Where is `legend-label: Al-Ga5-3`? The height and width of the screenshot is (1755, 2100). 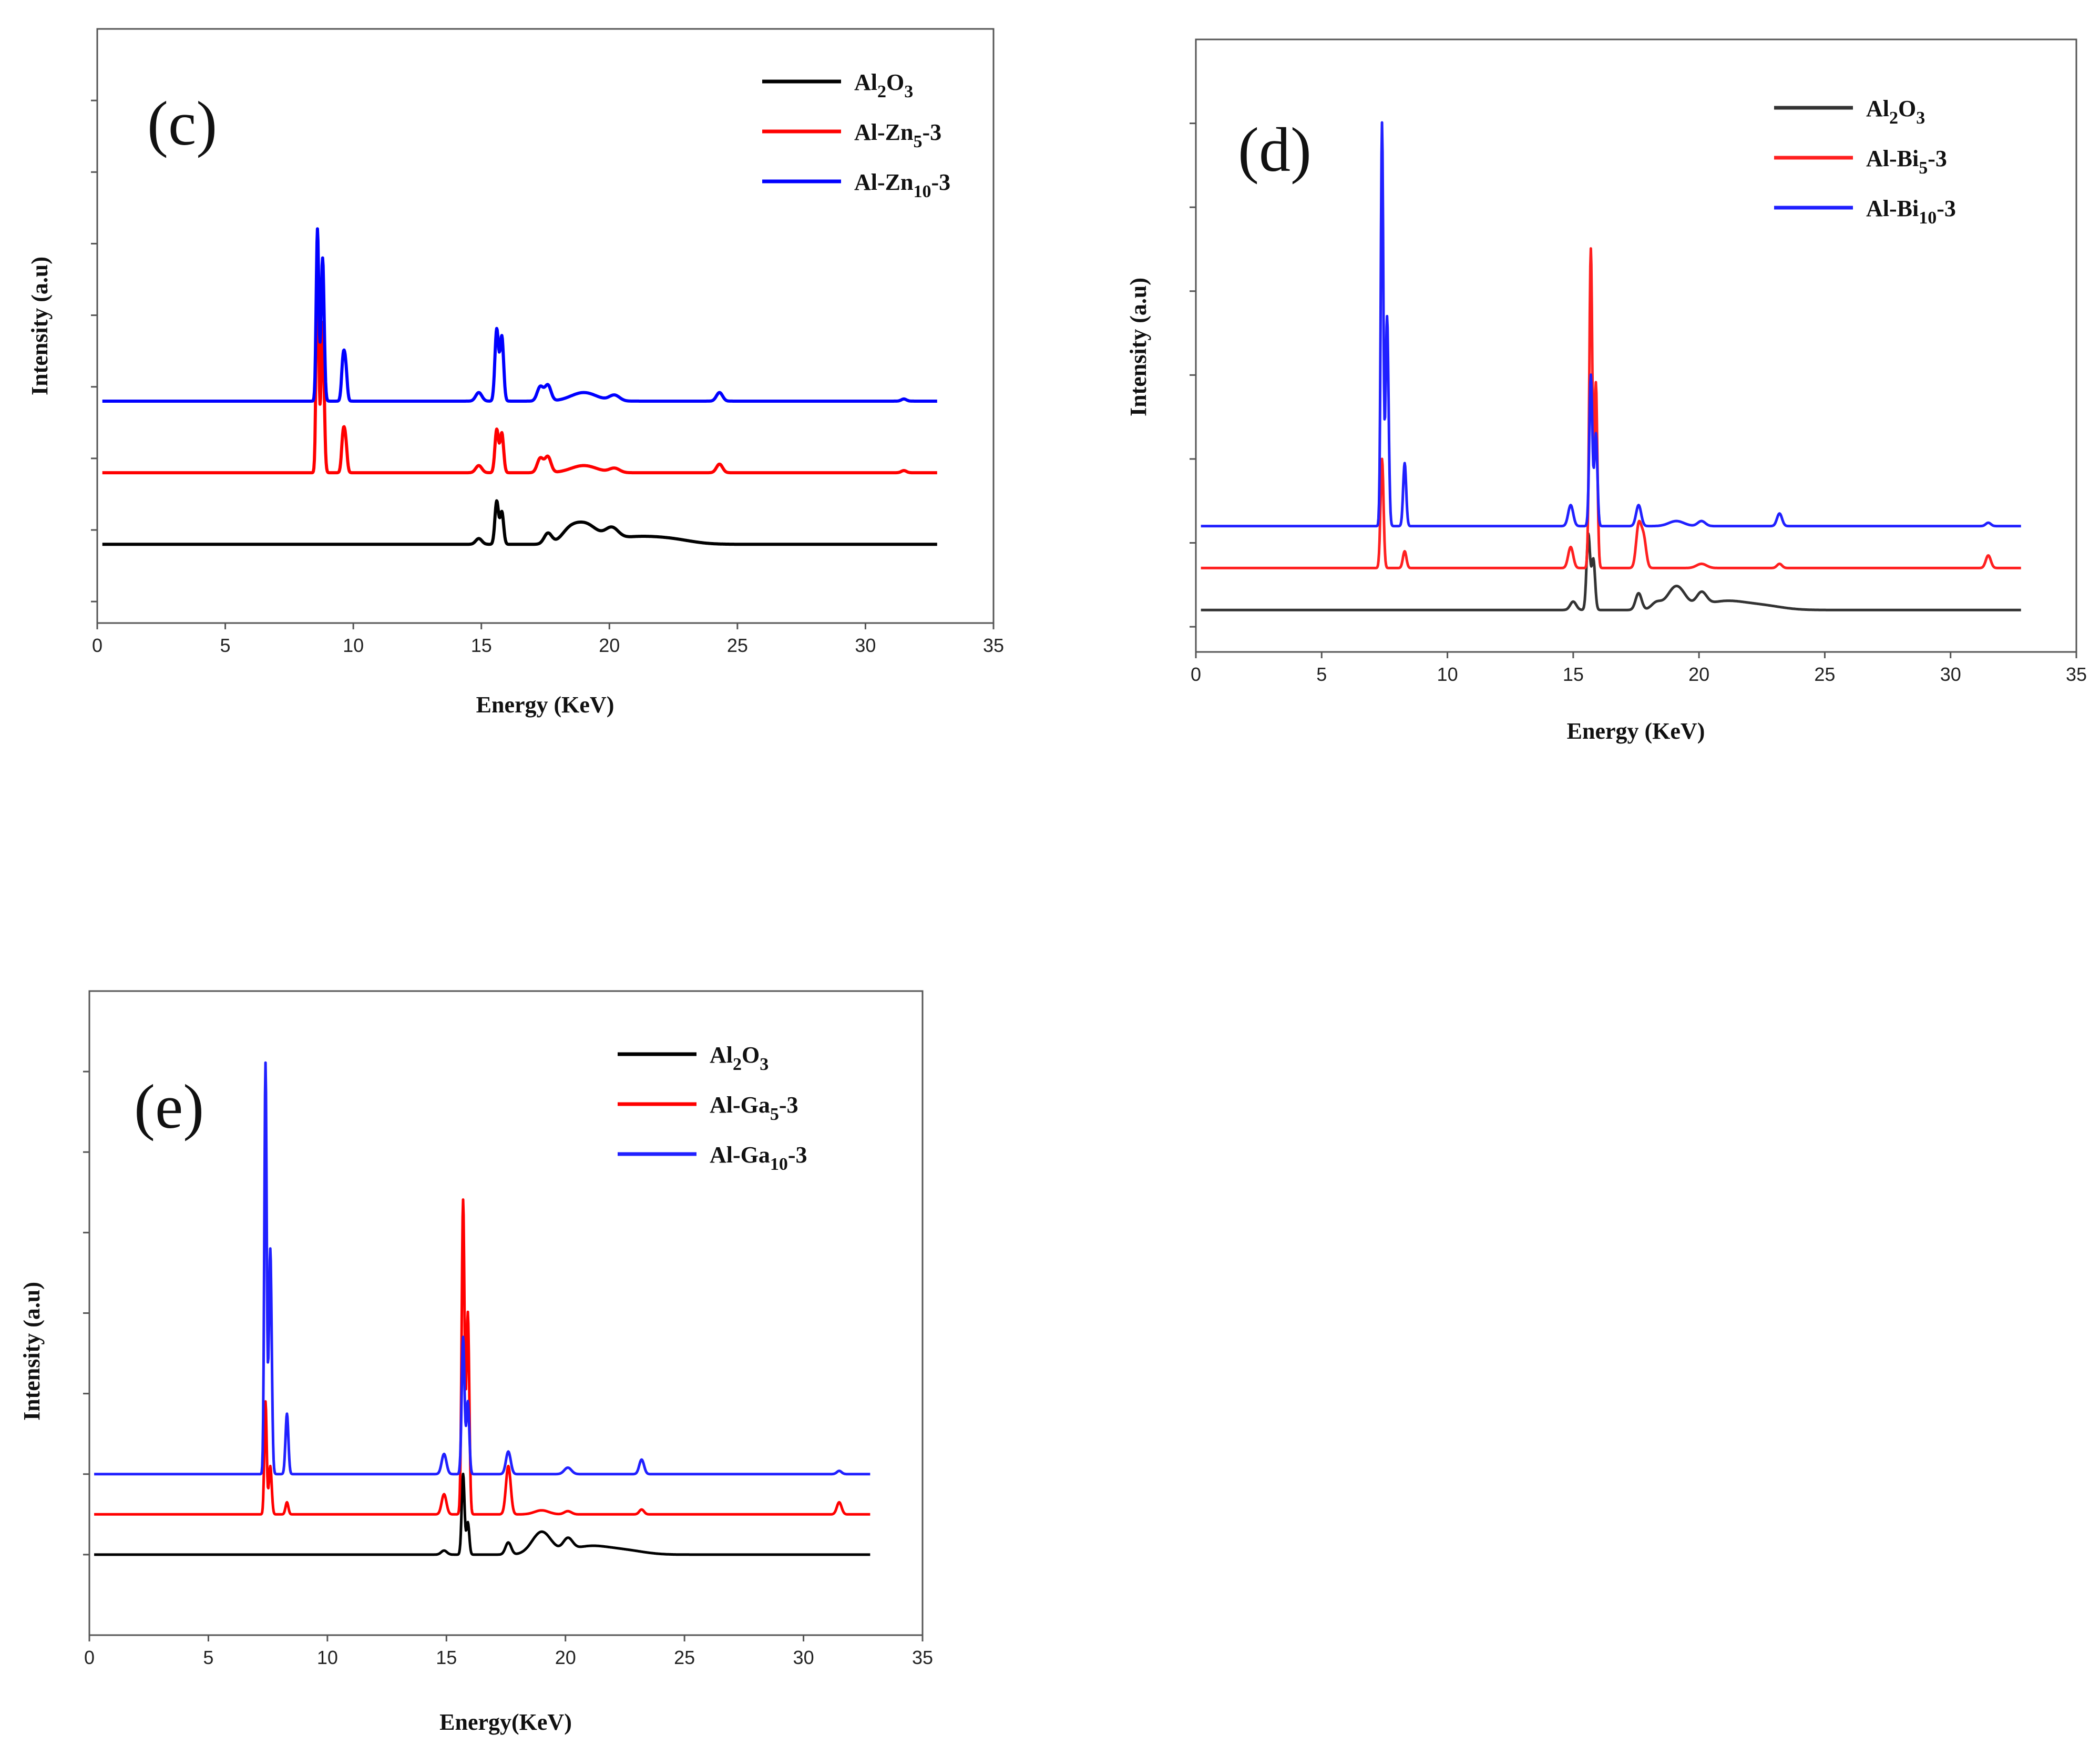
legend-label: Al-Ga5-3 is located at coordinates (754, 1108).